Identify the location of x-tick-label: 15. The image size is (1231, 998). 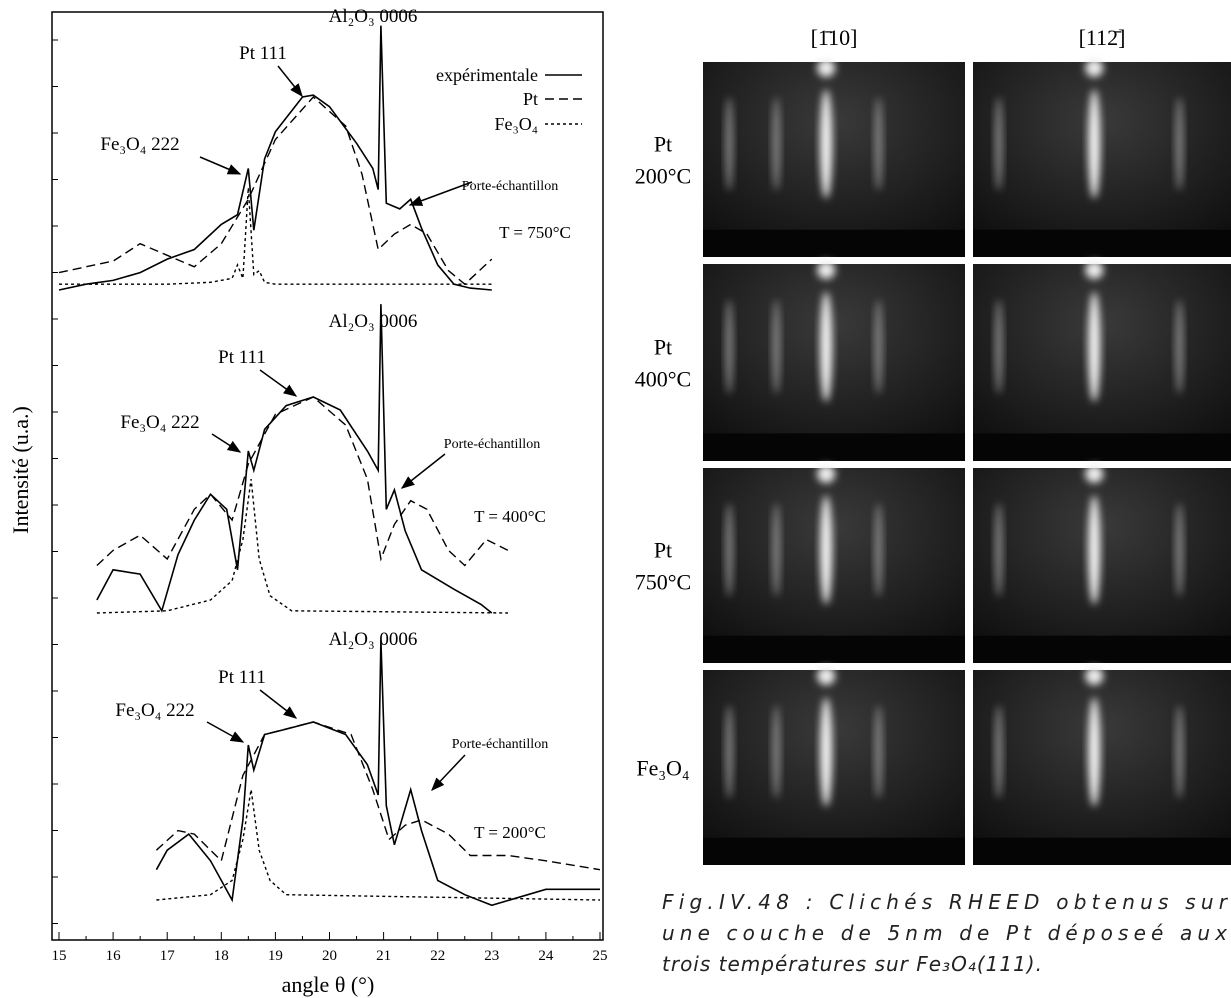
(59, 956).